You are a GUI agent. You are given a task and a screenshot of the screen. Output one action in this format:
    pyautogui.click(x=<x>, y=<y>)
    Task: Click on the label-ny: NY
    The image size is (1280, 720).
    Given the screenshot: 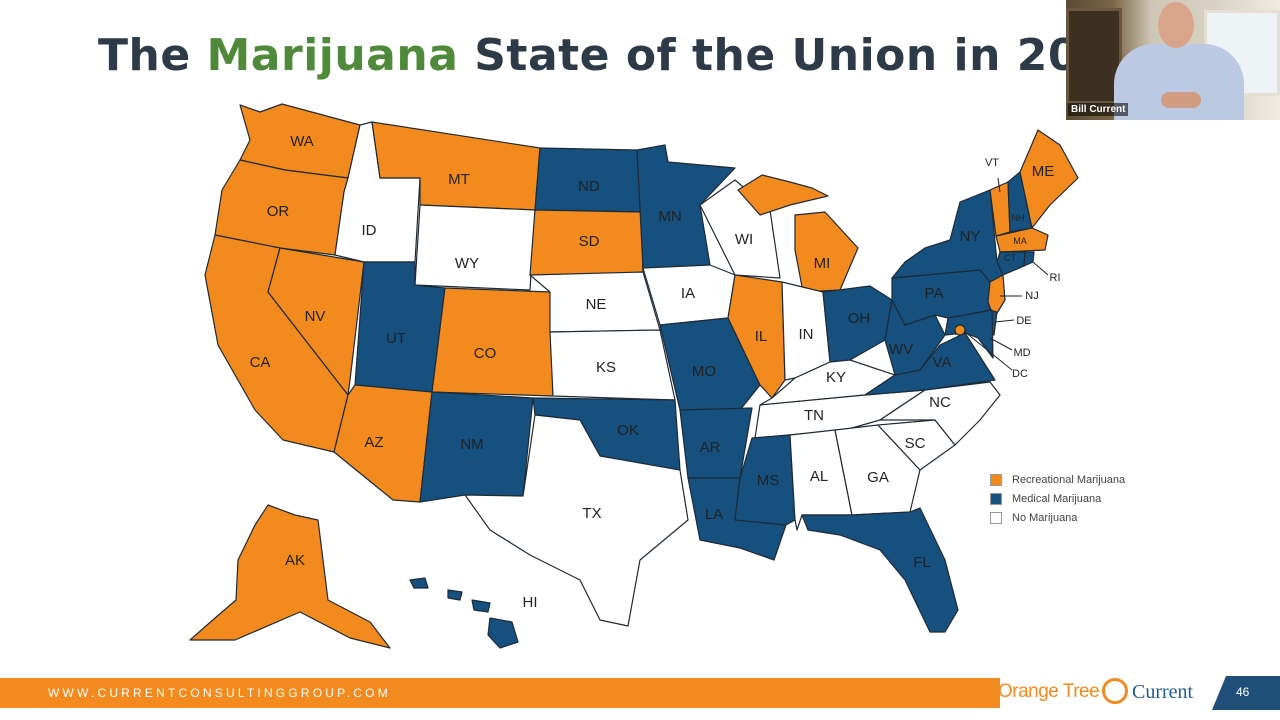 What is the action you would take?
    pyautogui.click(x=970, y=236)
    